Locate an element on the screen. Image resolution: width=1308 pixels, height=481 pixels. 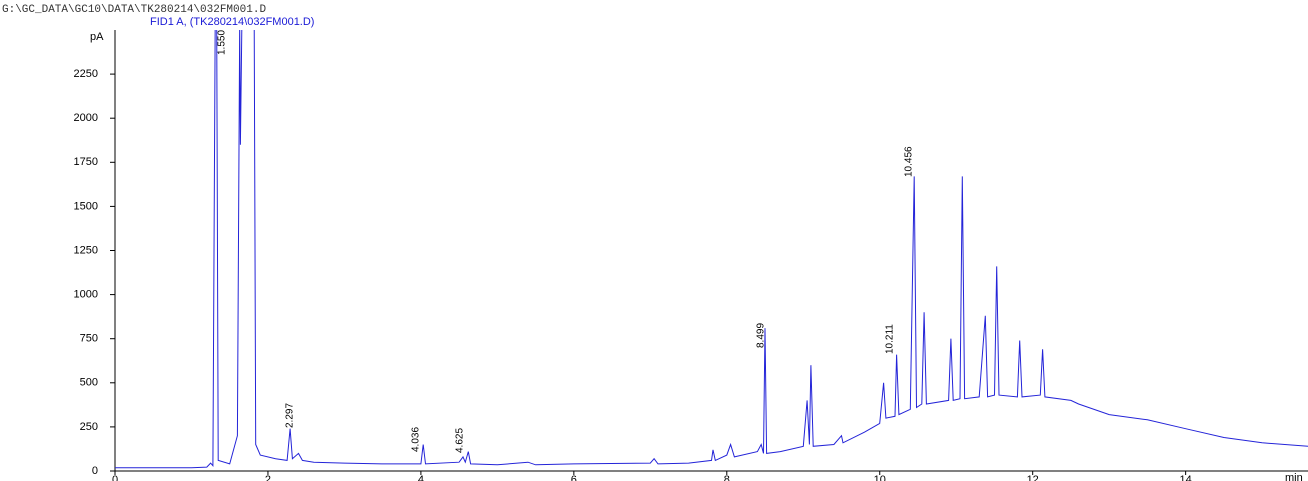
y-tick-label: 1750 is located at coordinates (86, 162).